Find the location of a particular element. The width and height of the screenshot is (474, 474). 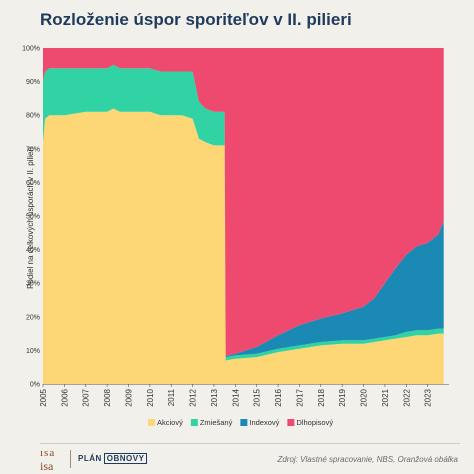

y-tick-label: 80% is located at coordinates (33, 116).